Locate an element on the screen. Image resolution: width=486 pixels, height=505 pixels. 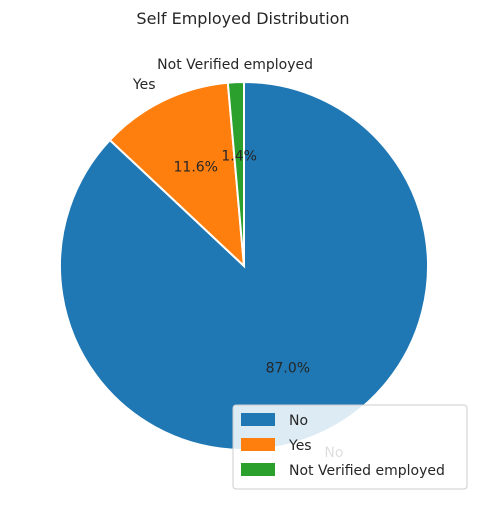
percent-label-yes: 11.6% is located at coordinates (196, 168).